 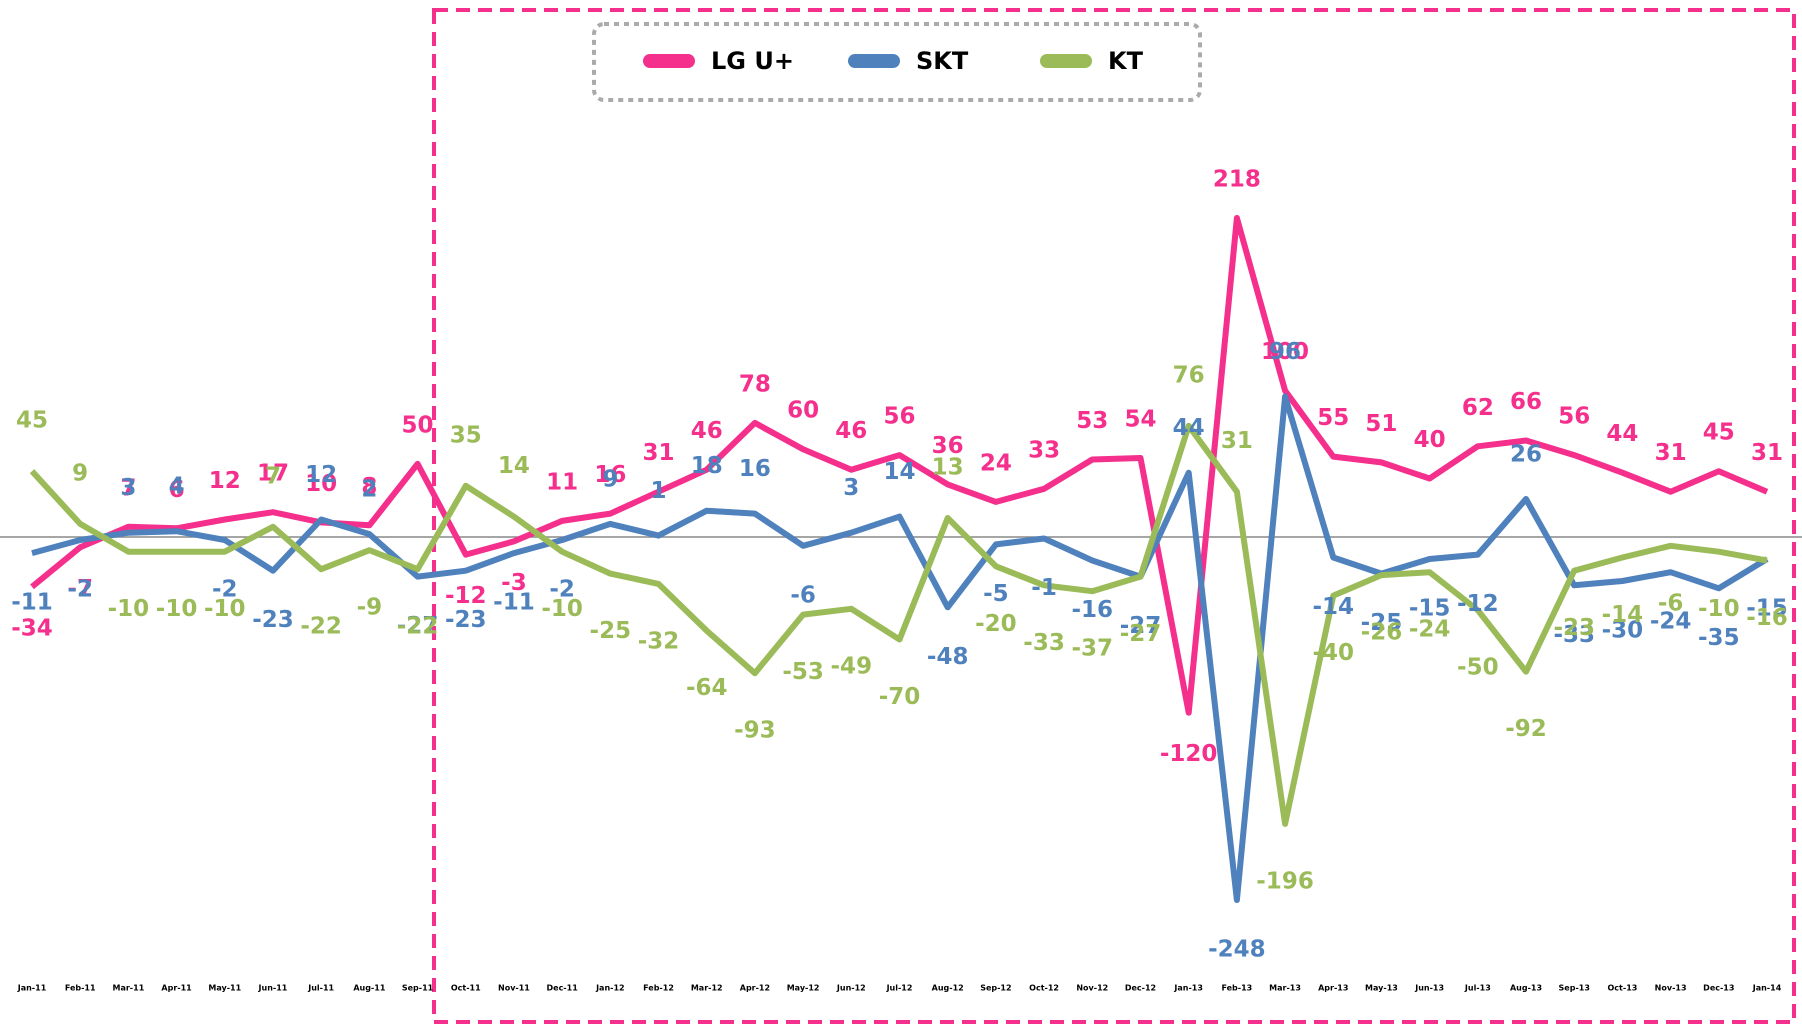 I want to click on data-label: -22, so click(x=418, y=627).